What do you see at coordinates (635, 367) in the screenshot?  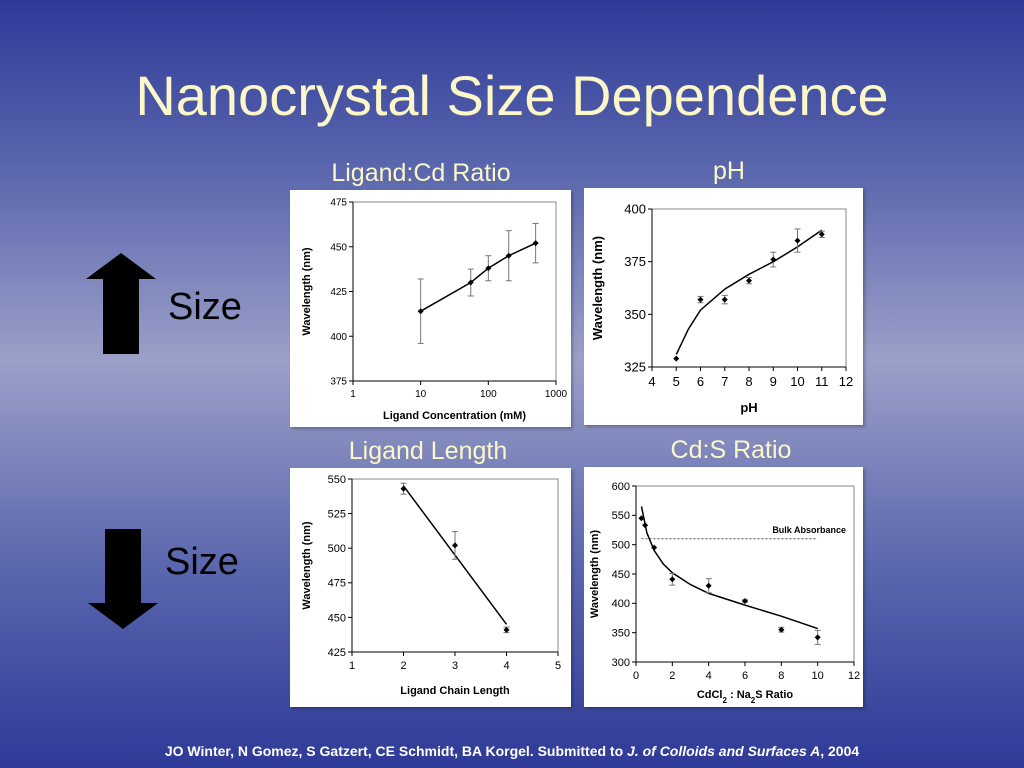 I see `y-tick-label: 325` at bounding box center [635, 367].